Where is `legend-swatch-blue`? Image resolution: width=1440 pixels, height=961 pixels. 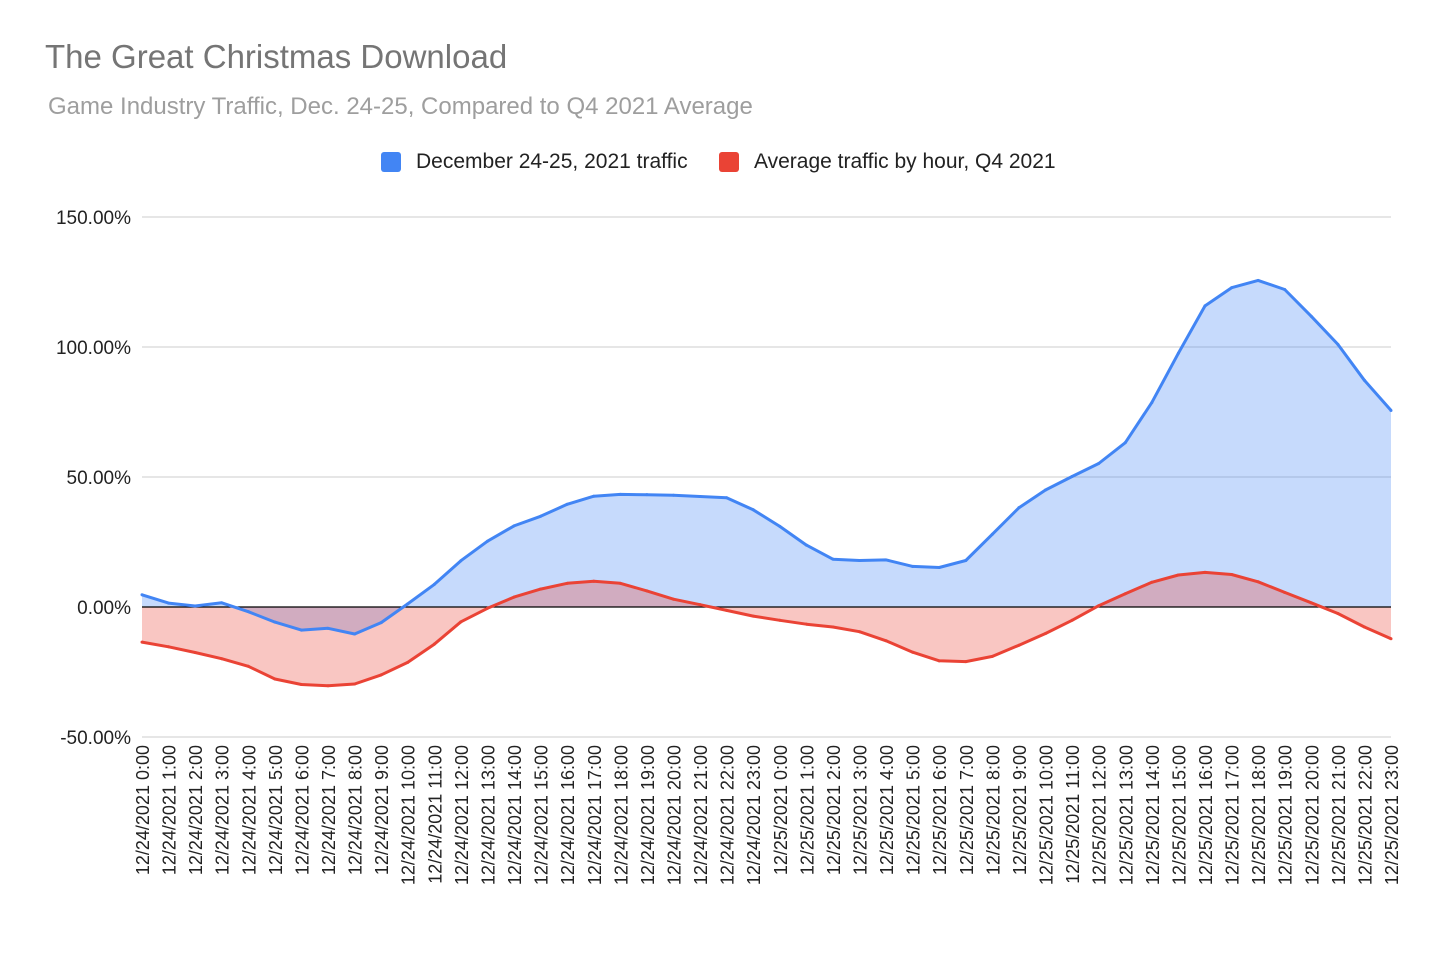 legend-swatch-blue is located at coordinates (391, 162).